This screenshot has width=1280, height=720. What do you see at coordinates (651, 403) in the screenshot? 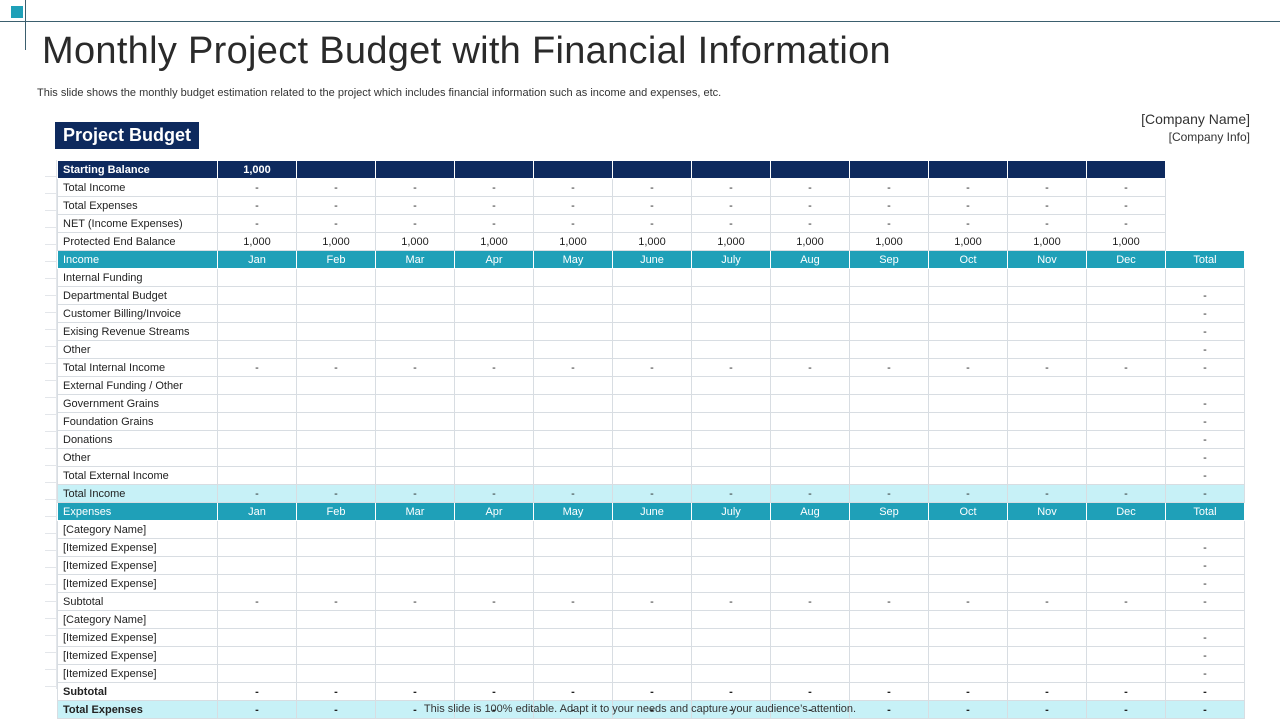
I see `table-row: Government Grains -` at bounding box center [651, 403].